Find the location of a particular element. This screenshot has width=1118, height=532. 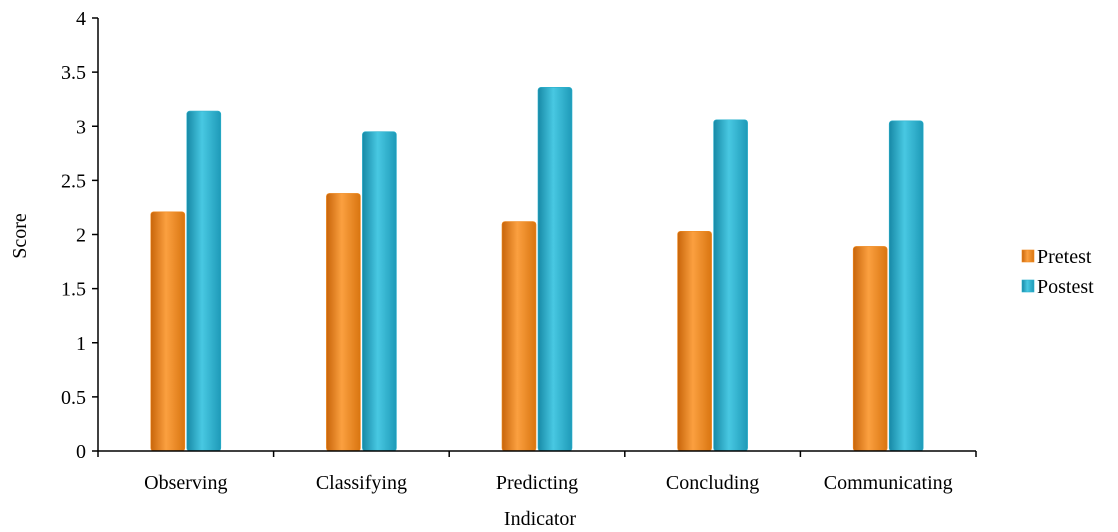

bar-postest-classifying is located at coordinates (379, 291).